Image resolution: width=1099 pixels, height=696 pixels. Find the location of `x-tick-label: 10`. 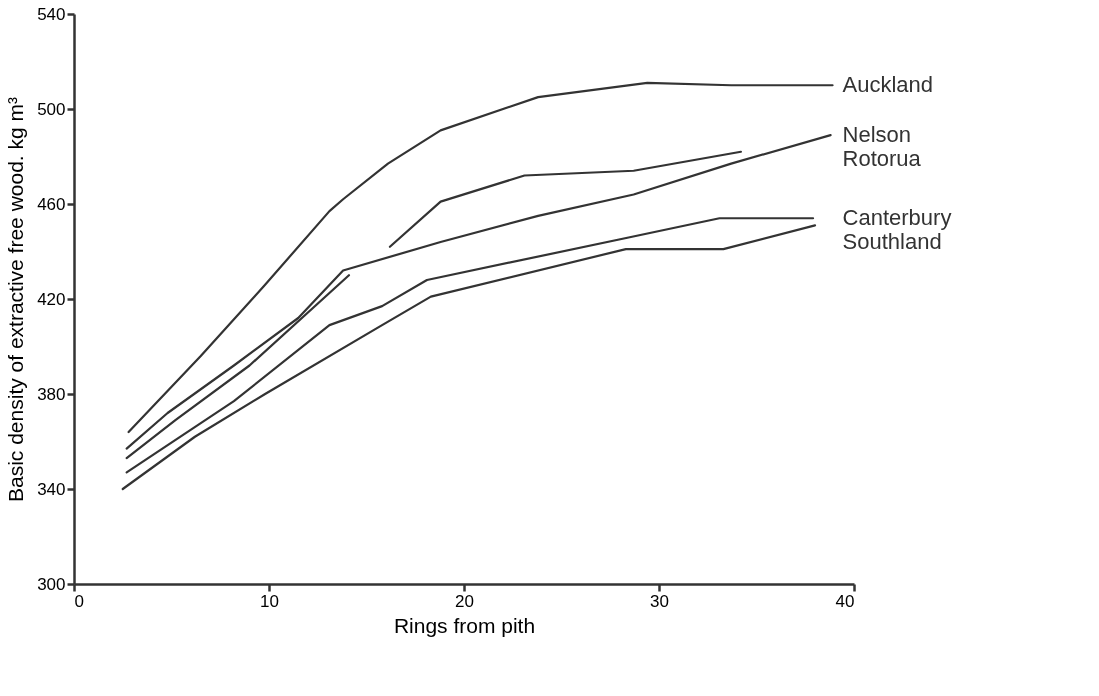

x-tick-label: 10 is located at coordinates (269, 601).